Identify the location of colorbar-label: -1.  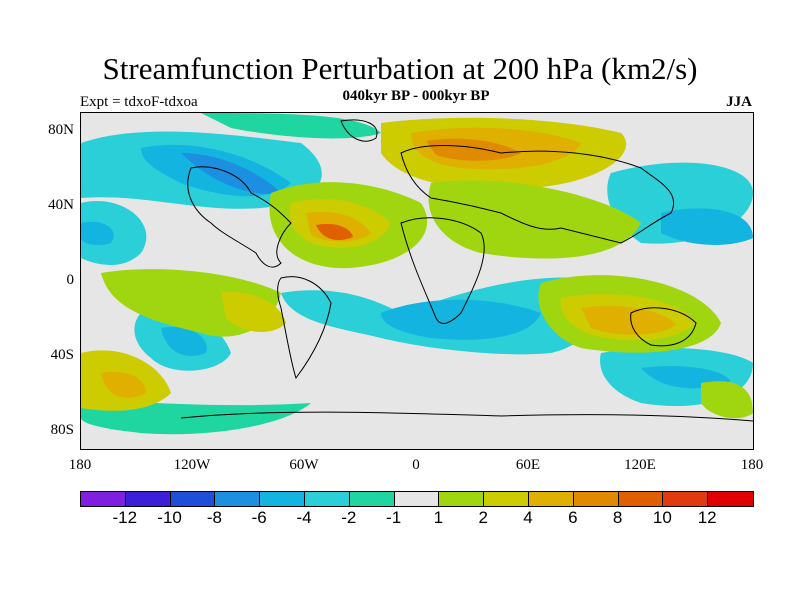
(394, 517).